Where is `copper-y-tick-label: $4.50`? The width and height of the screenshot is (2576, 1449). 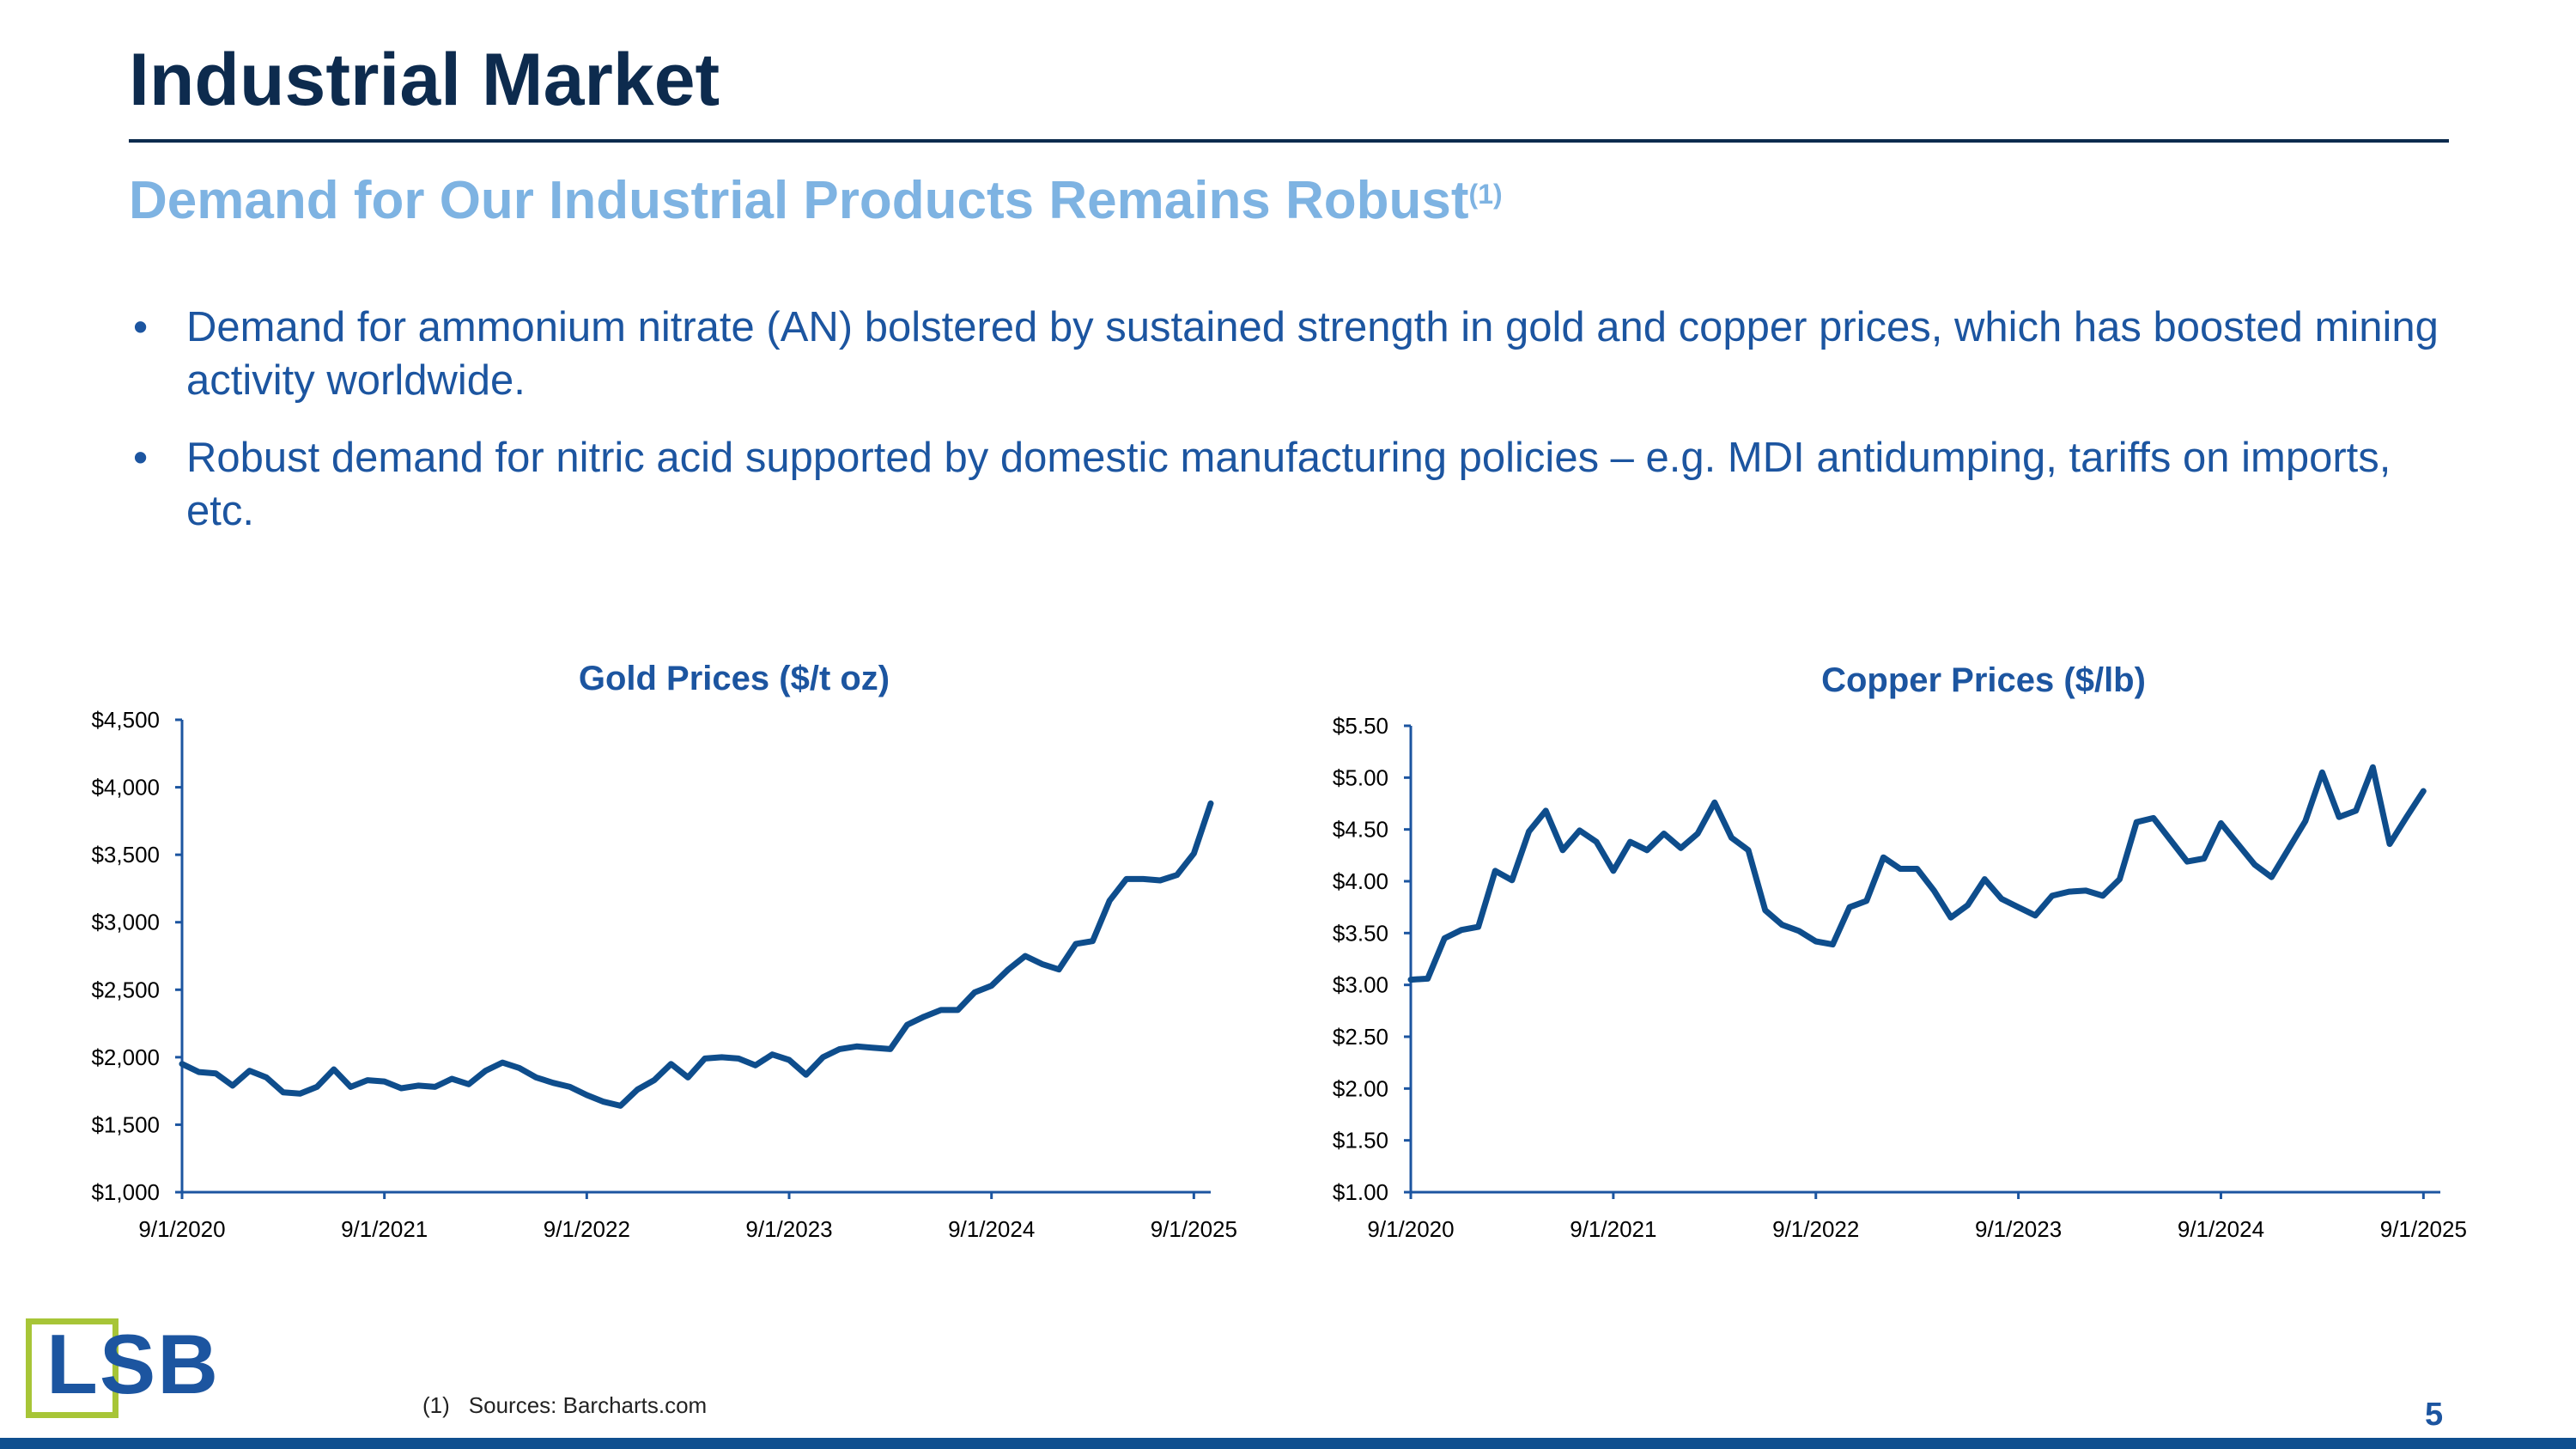
copper-y-tick-label: $4.50 is located at coordinates (1360, 830).